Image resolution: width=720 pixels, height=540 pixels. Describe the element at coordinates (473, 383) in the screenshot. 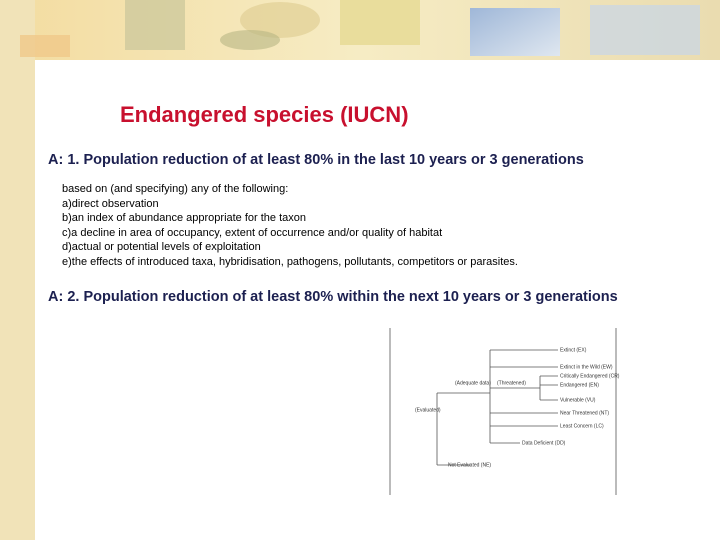

I see `diagram-label: (Adequate data)` at that location.